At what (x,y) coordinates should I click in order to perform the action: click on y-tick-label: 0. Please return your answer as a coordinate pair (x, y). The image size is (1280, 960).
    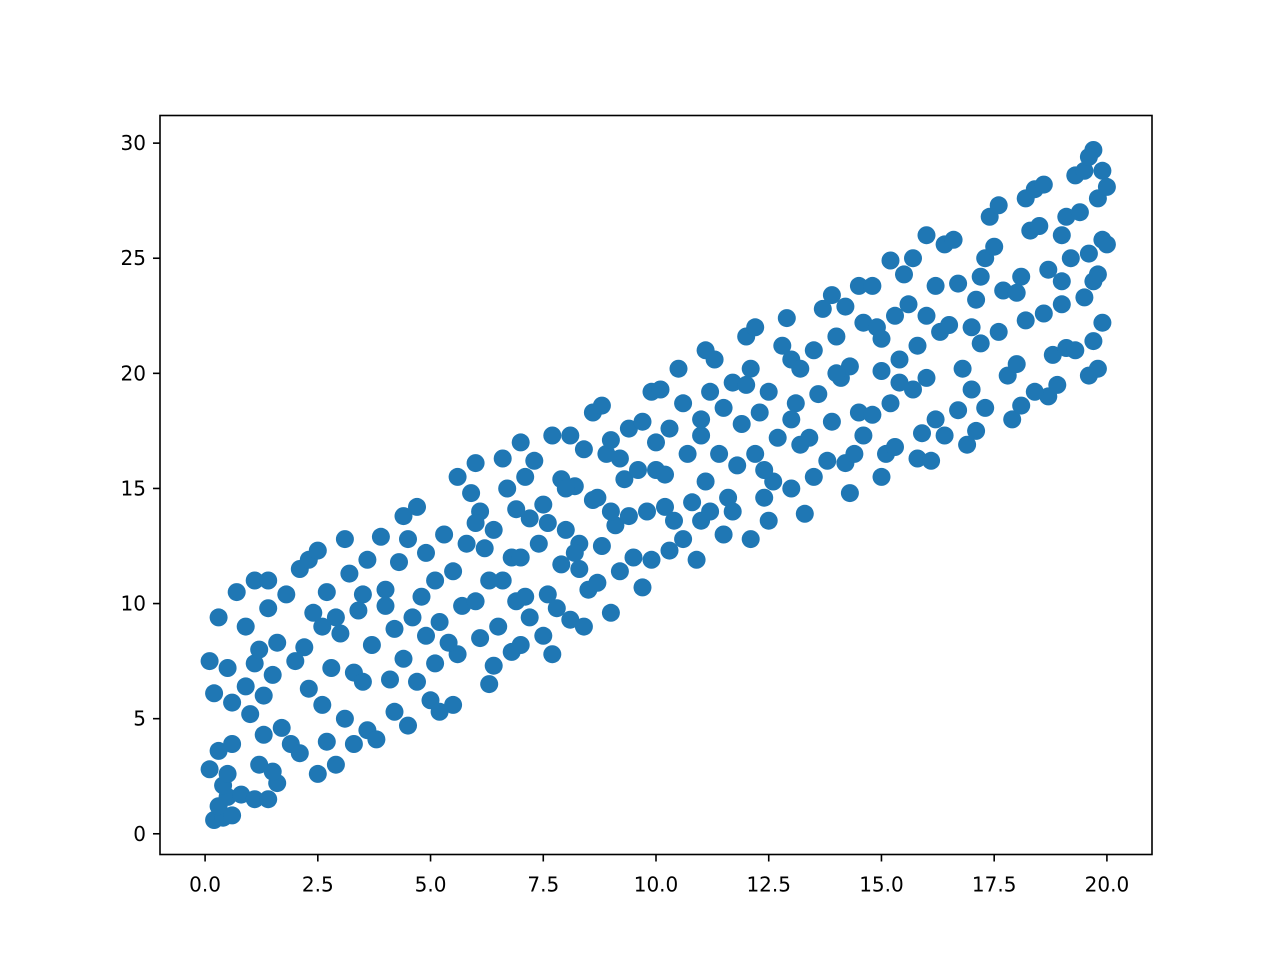
    Looking at the image, I should click on (139, 834).